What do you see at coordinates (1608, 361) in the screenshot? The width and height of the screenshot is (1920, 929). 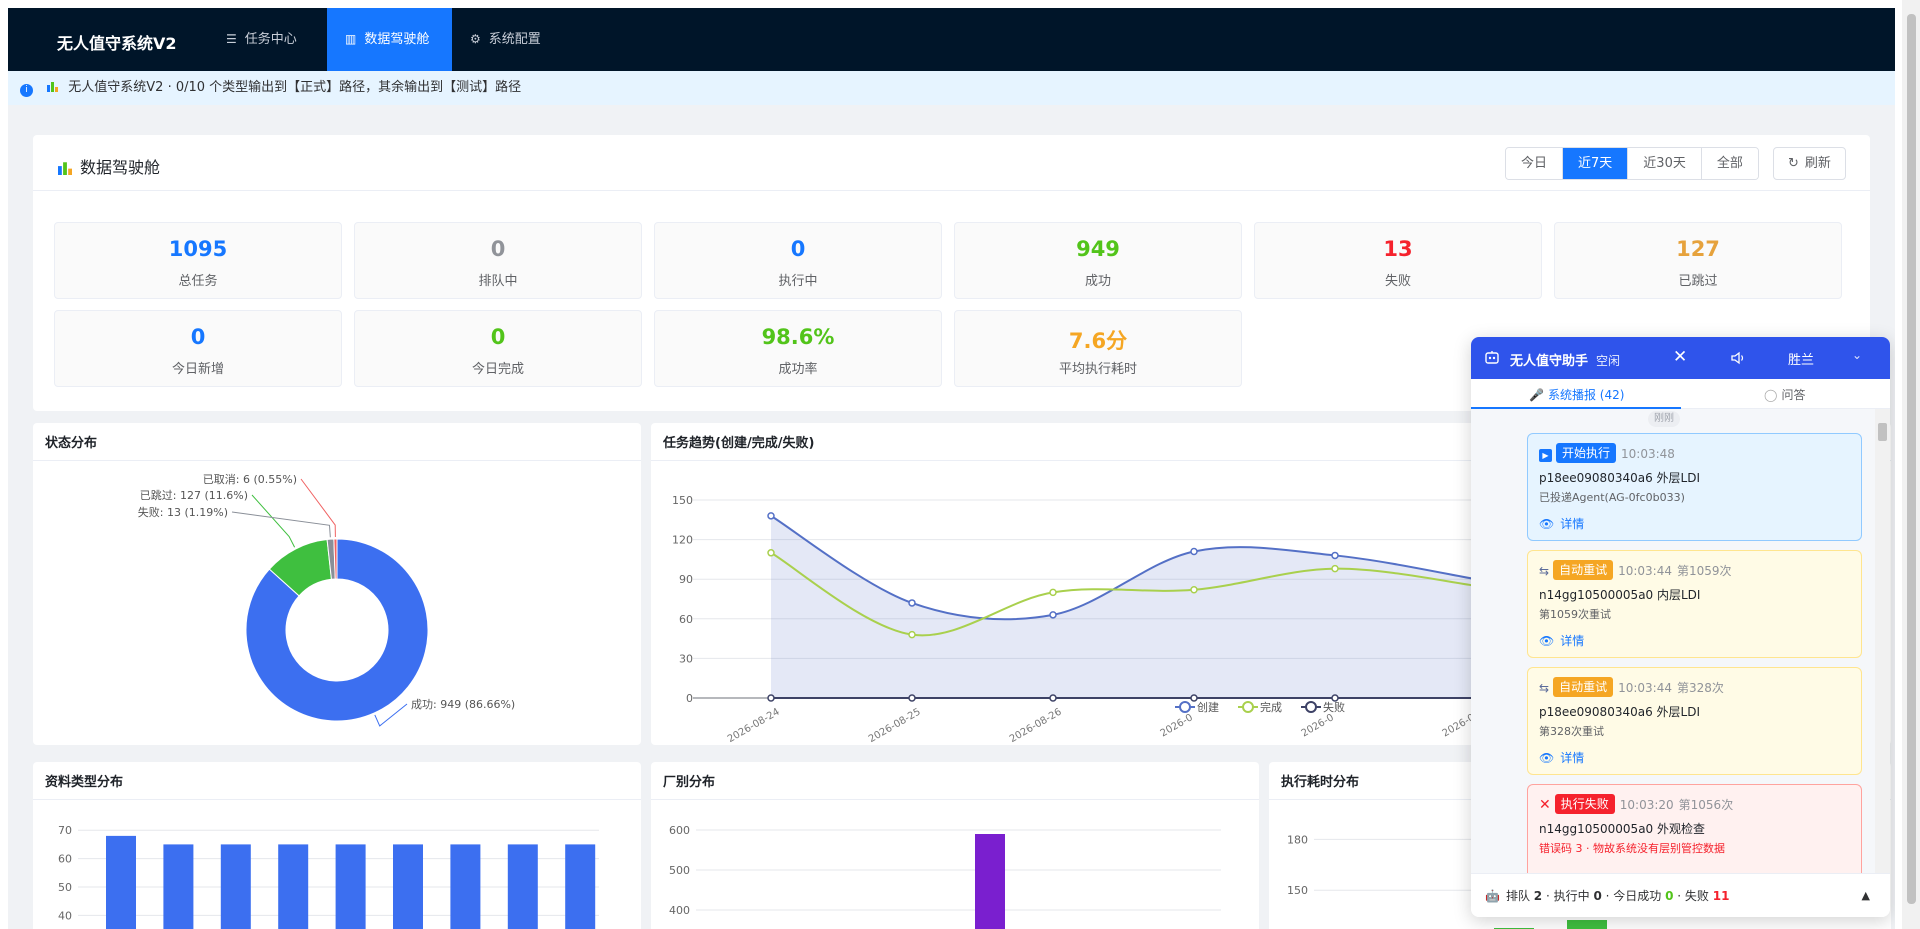 I see `assistant-status: 空闲` at bounding box center [1608, 361].